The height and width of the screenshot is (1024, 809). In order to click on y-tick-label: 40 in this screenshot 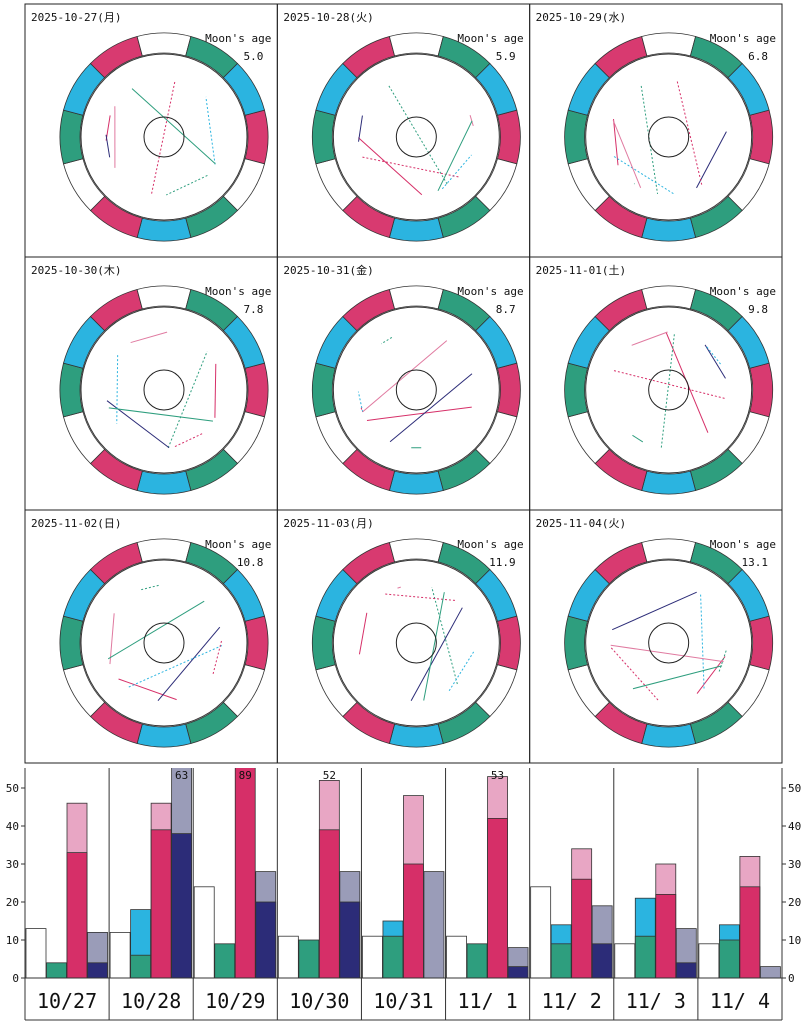, I will do `click(12, 826)`.